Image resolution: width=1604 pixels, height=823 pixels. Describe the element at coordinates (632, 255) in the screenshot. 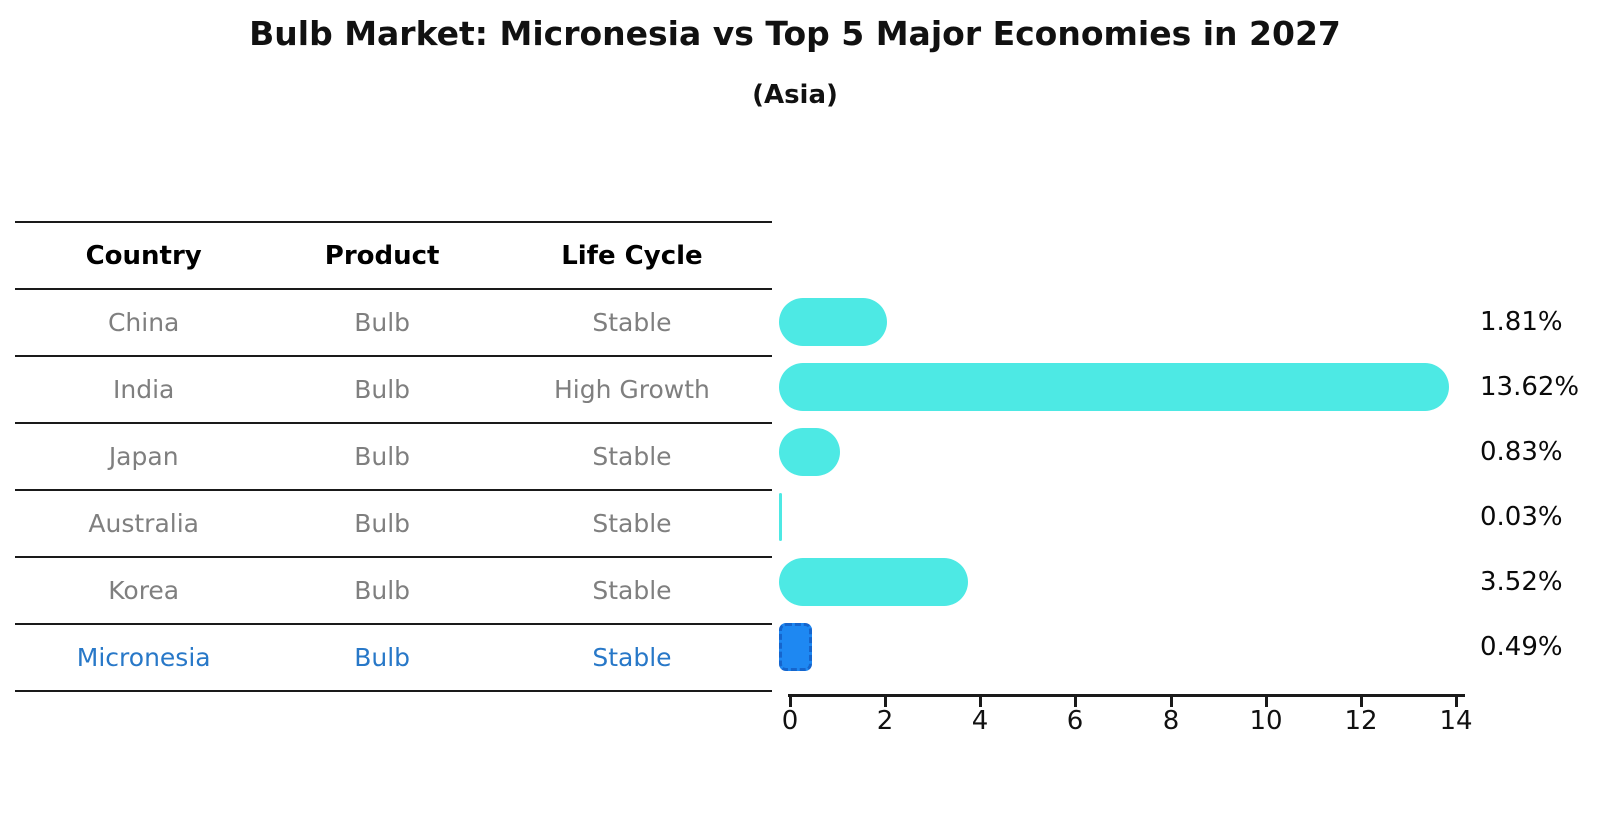

I see `column-header-life-cycle: Life Cycle` at that location.